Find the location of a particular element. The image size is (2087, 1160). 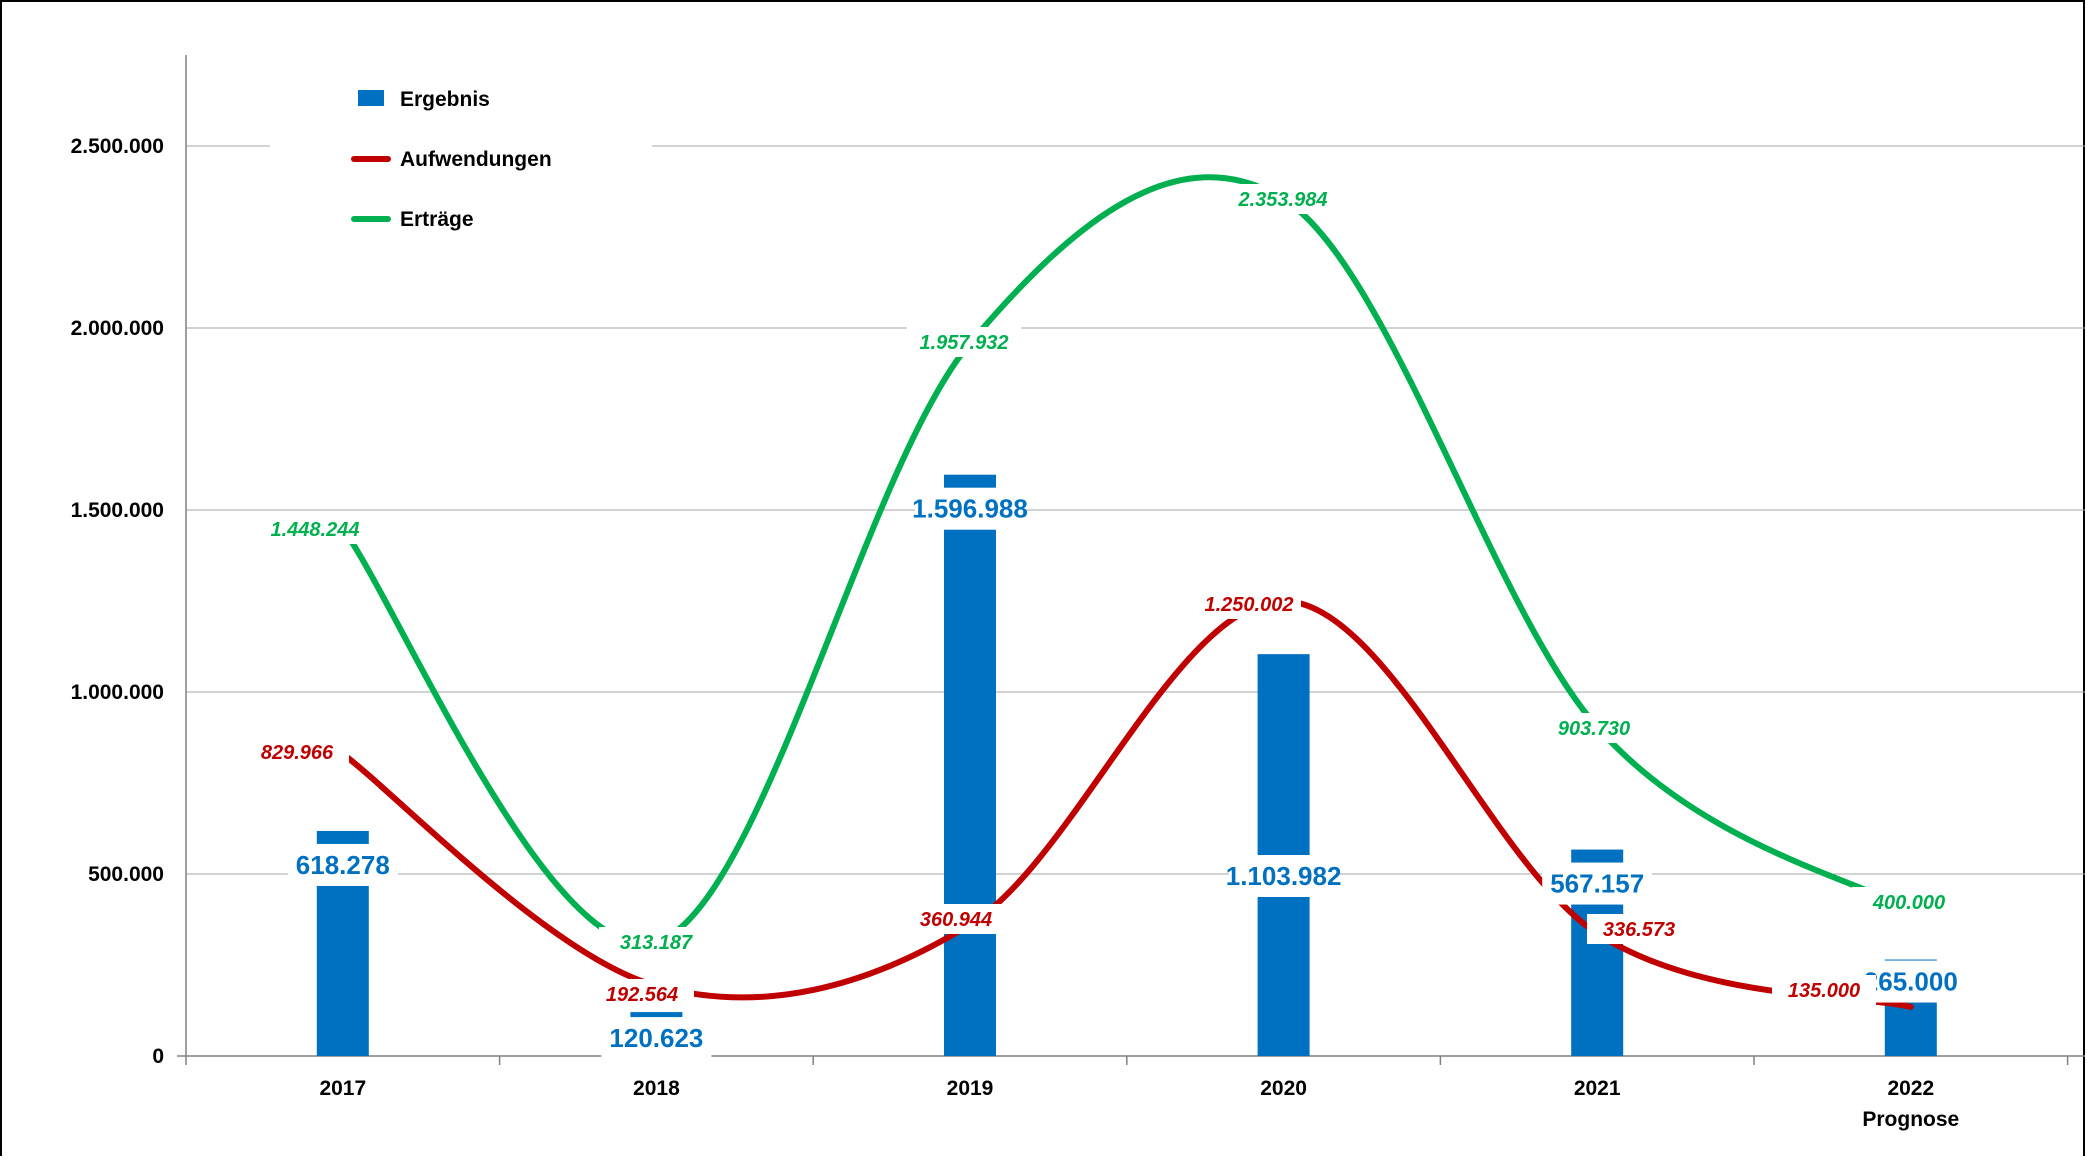

bar-label: 618.278 is located at coordinates (343, 865).